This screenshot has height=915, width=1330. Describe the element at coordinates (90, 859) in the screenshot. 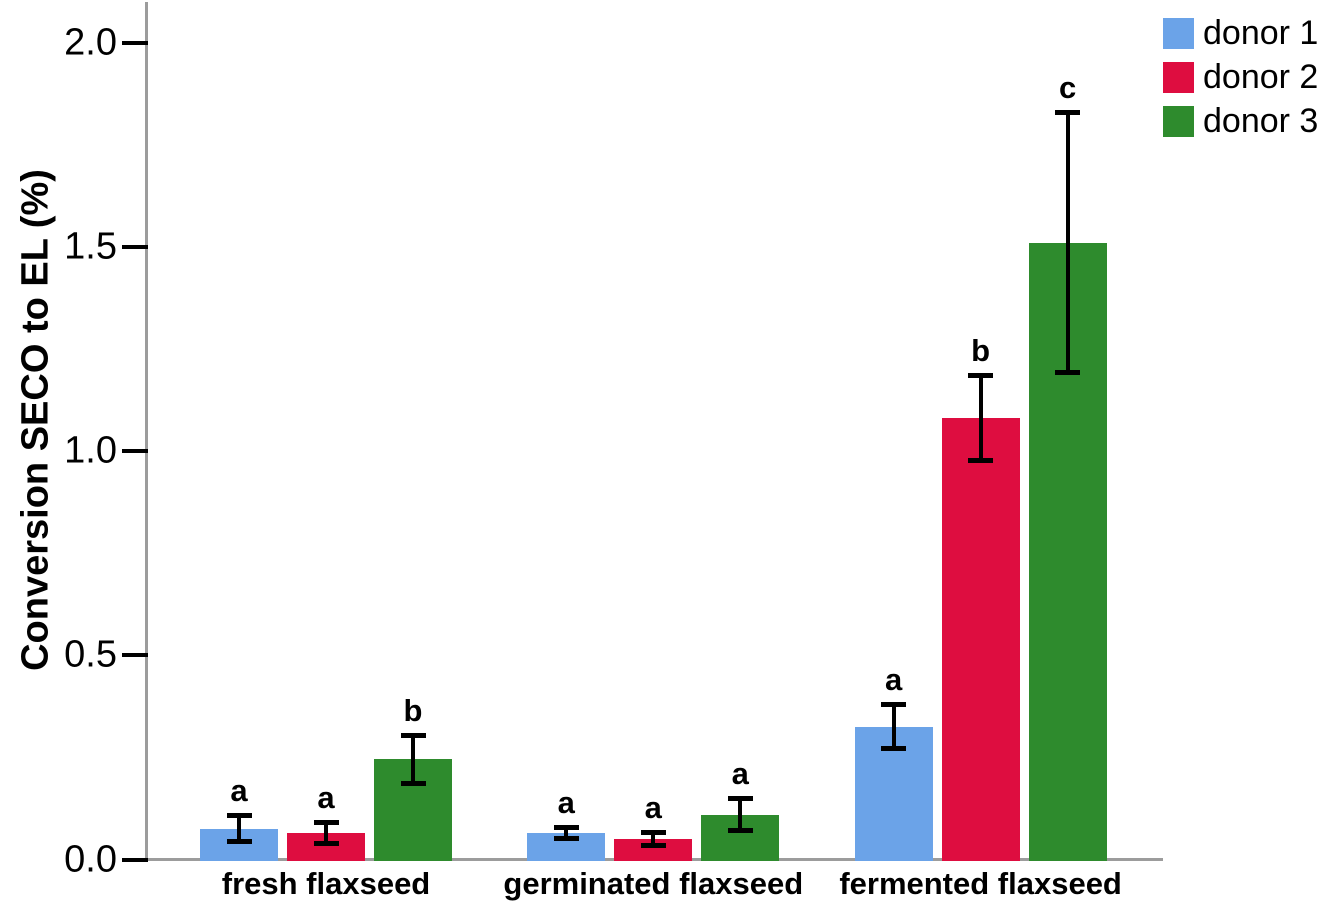

I see `y-tick-label-0.0: 0.0` at that location.